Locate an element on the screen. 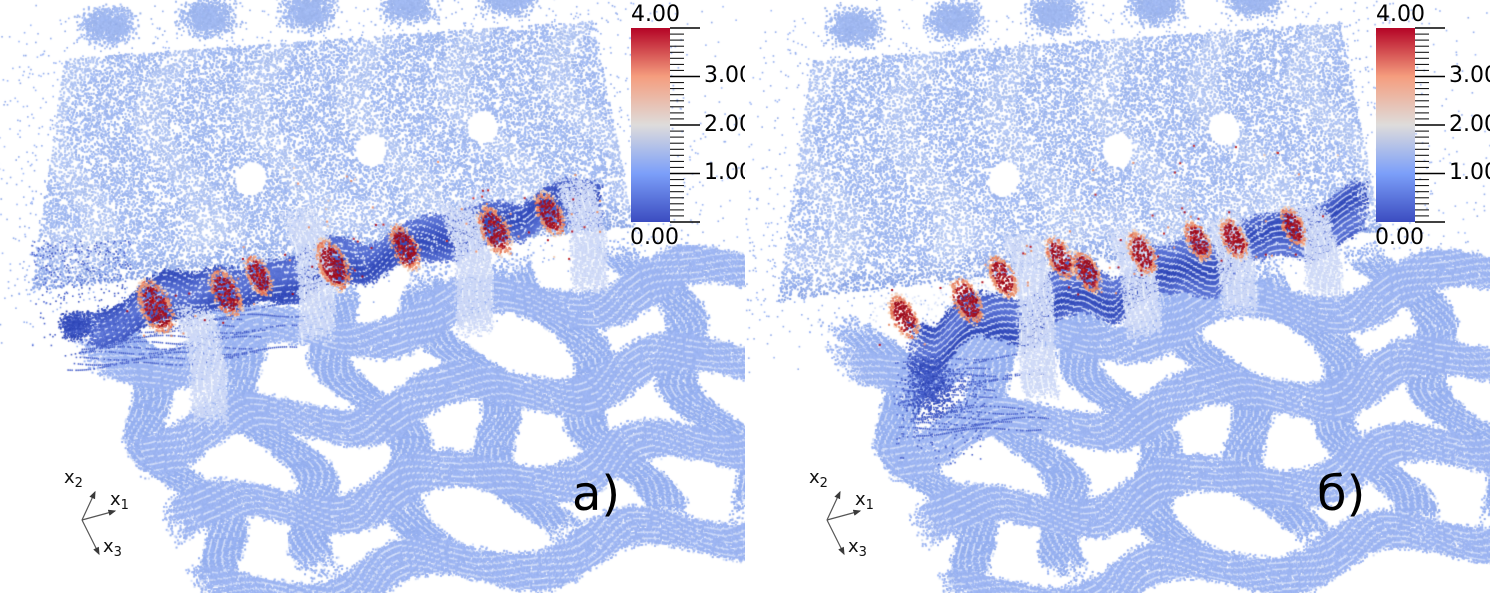 The width and height of the screenshot is (1490, 593). panel-label-a: а) is located at coordinates (596, 494).